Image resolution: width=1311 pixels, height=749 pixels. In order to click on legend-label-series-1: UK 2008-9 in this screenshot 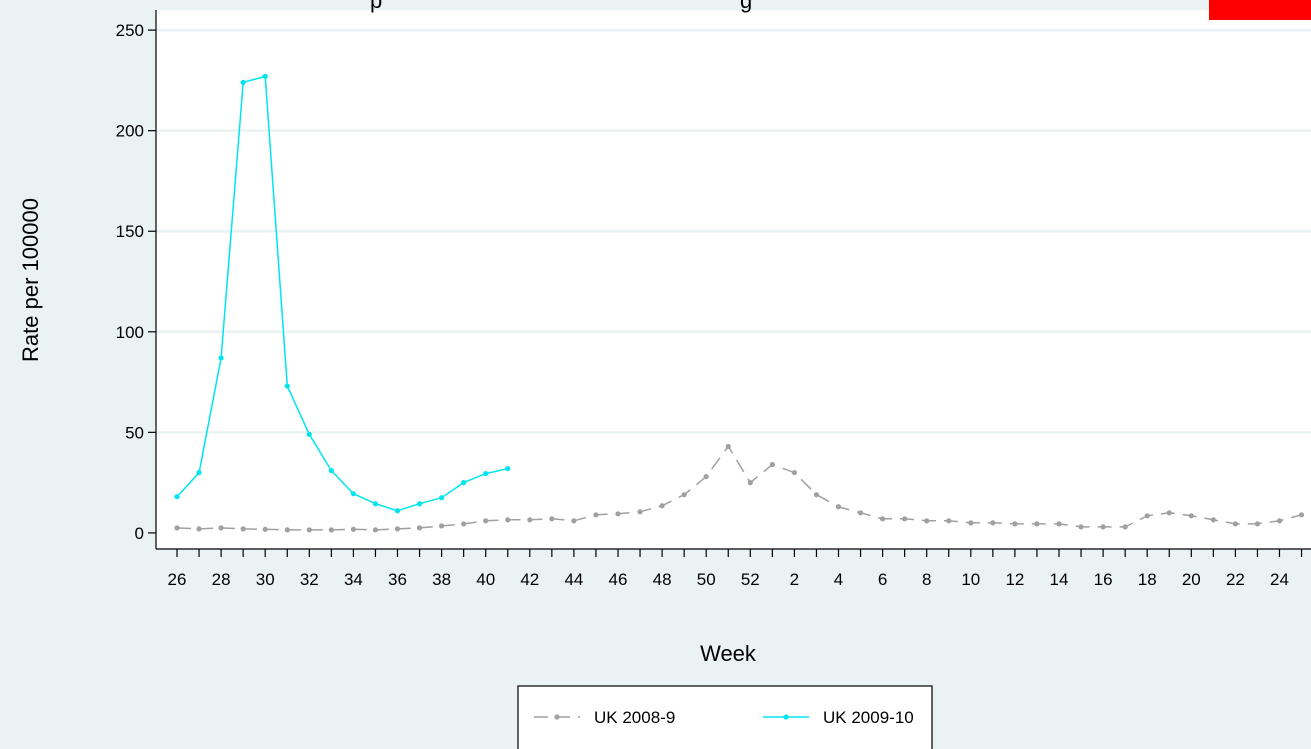, I will do `click(634, 717)`.